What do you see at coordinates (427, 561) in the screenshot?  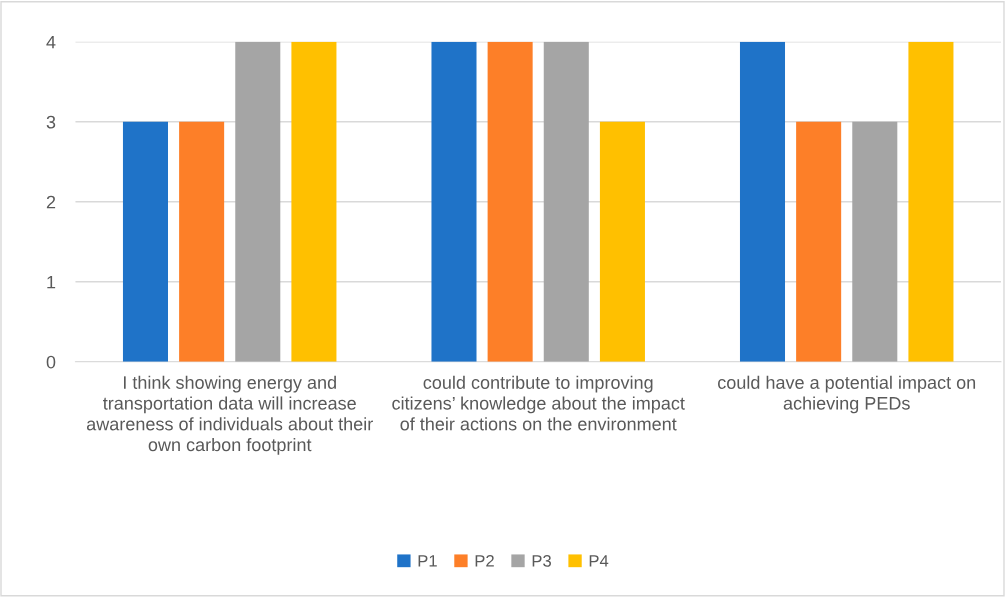 I see `legend-label: P1` at bounding box center [427, 561].